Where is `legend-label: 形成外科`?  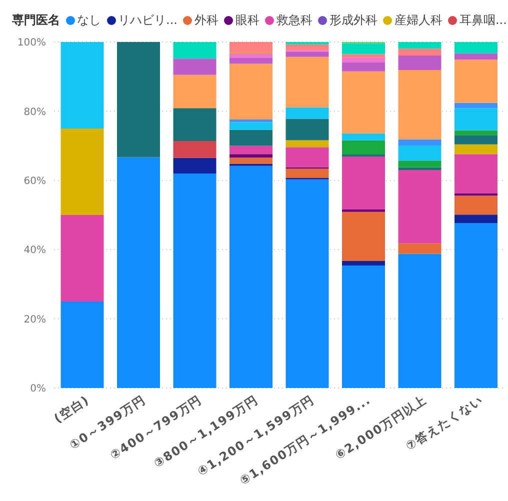
legend-label: 形成外科 is located at coordinates (353, 20).